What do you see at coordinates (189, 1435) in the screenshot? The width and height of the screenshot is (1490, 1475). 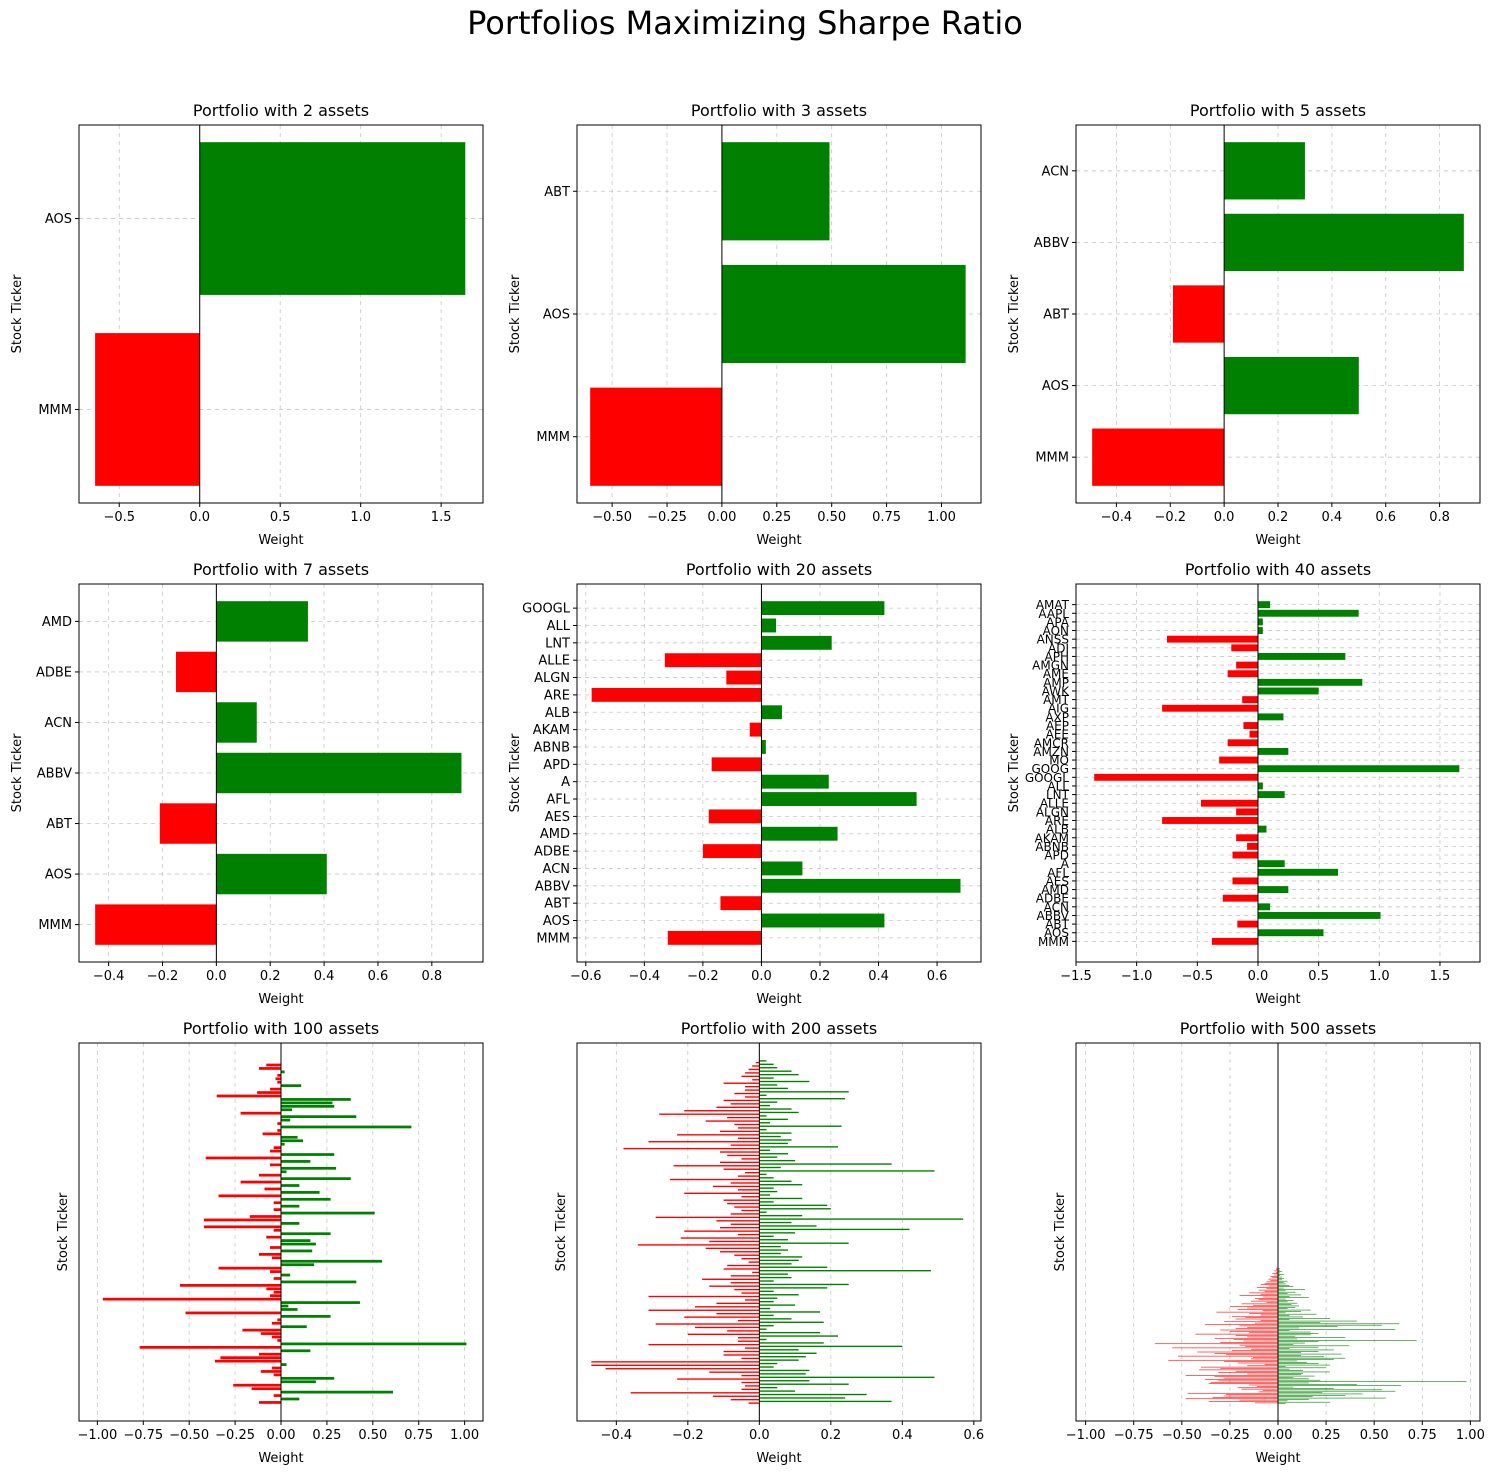 I see `x-tick-label: −0.50` at bounding box center [189, 1435].